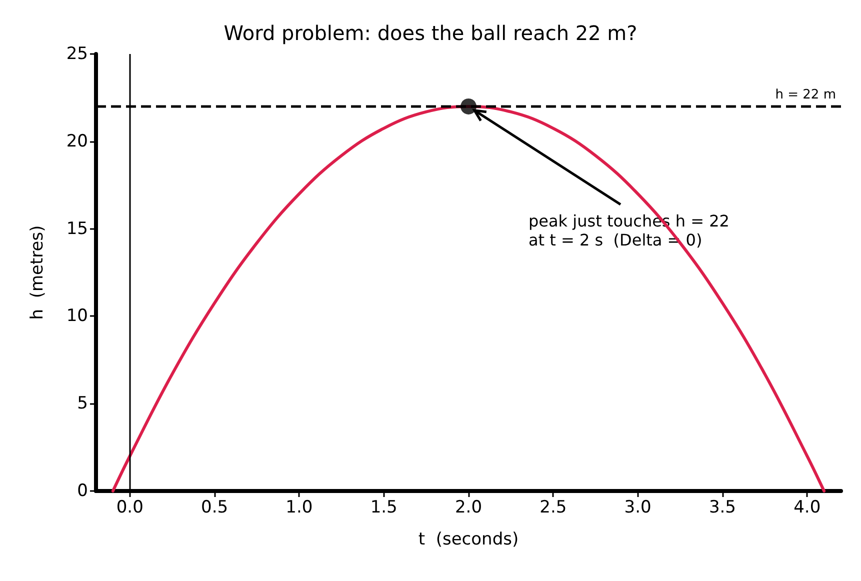 The image size is (861, 581). I want to click on x-tick-label: 3.0, so click(638, 508).